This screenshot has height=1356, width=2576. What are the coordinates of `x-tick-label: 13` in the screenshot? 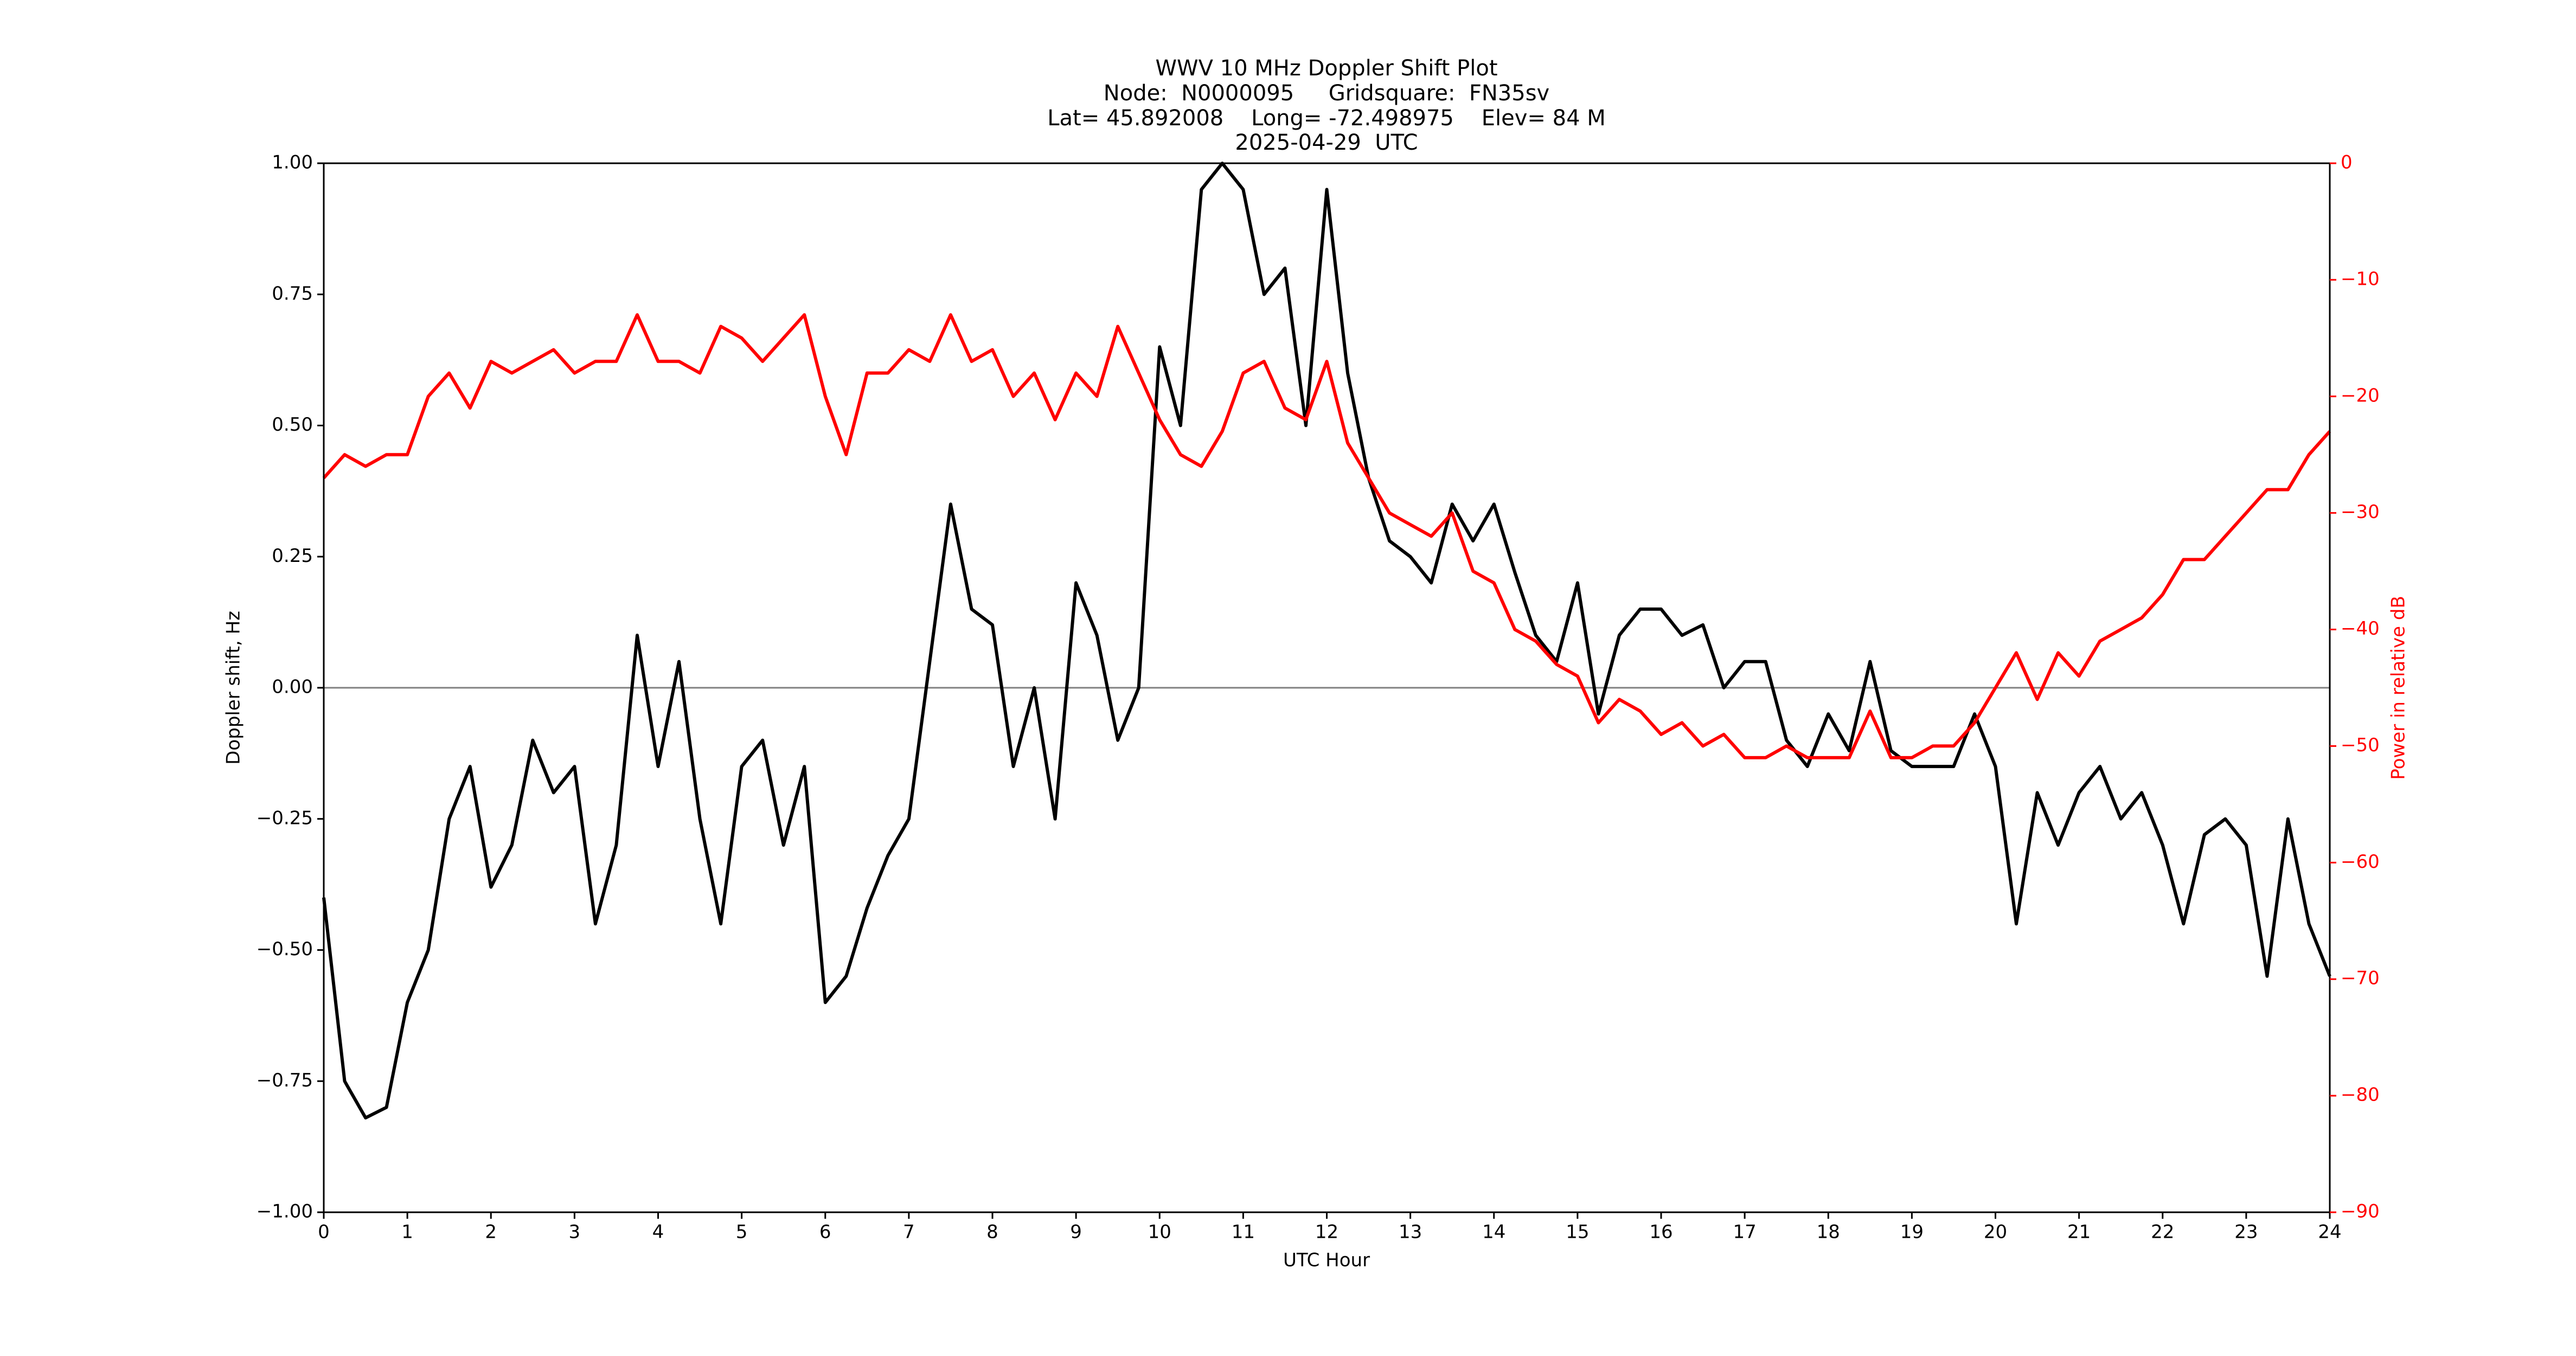 It's located at (1410, 1232).